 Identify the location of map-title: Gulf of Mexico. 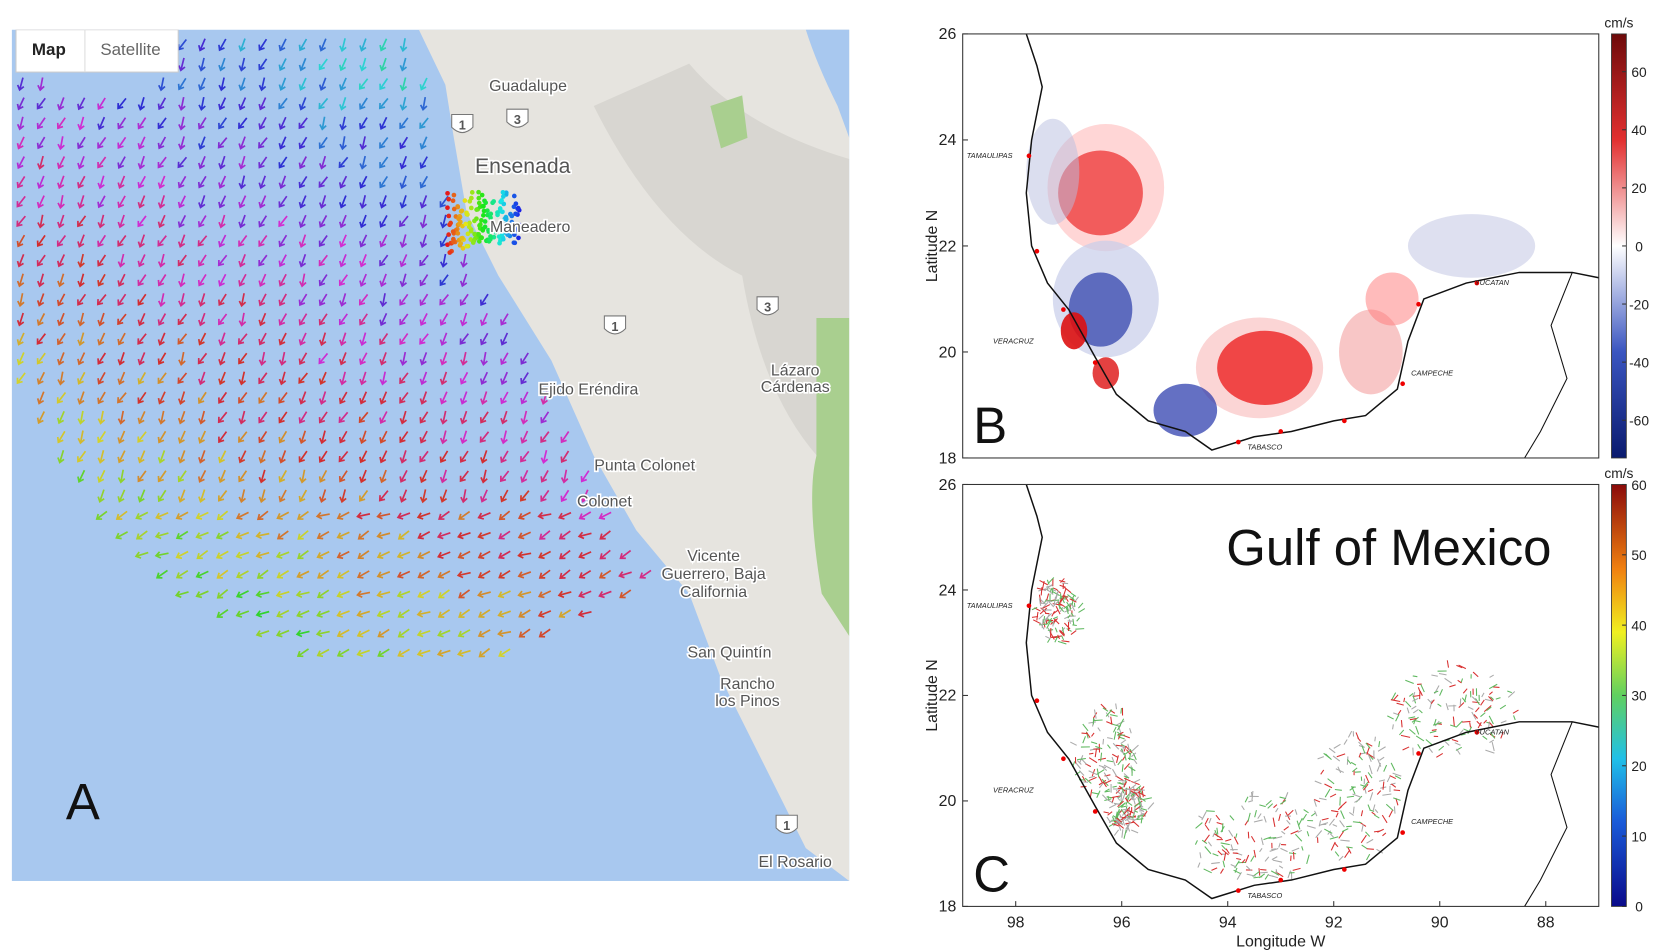
(1388, 547).